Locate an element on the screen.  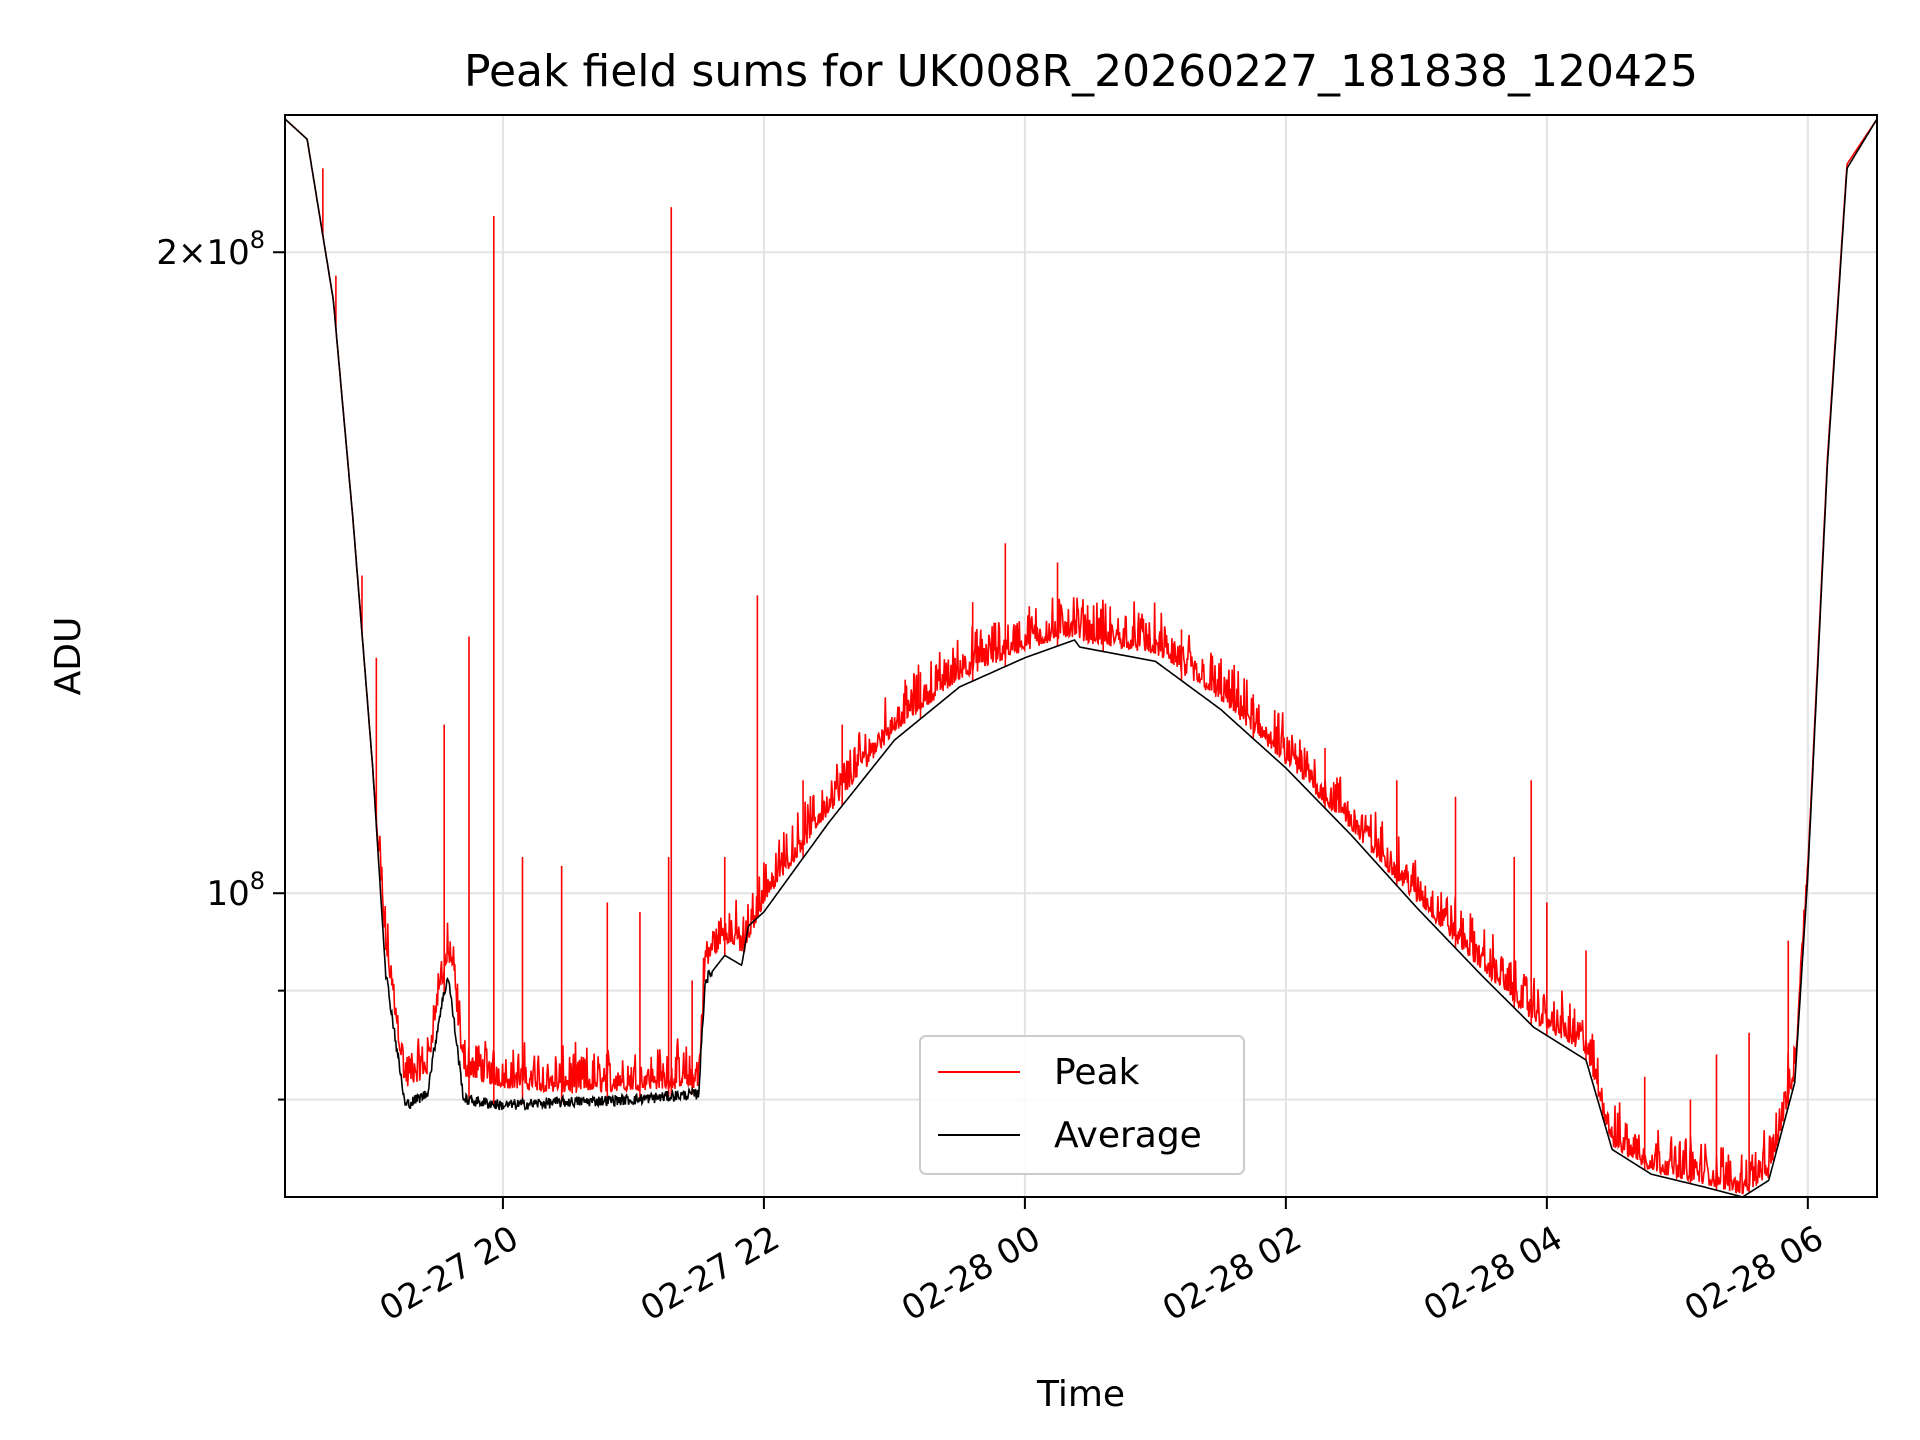
legend-box is located at coordinates (1082, 1105).